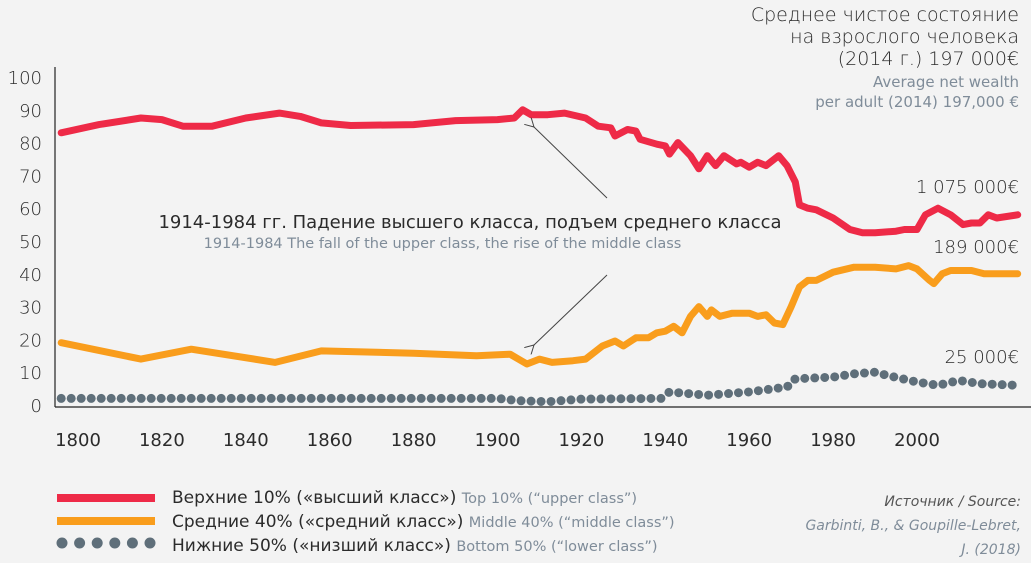  I want to click on title-en-2: per adult (2014) 197,000 €, so click(917, 102).